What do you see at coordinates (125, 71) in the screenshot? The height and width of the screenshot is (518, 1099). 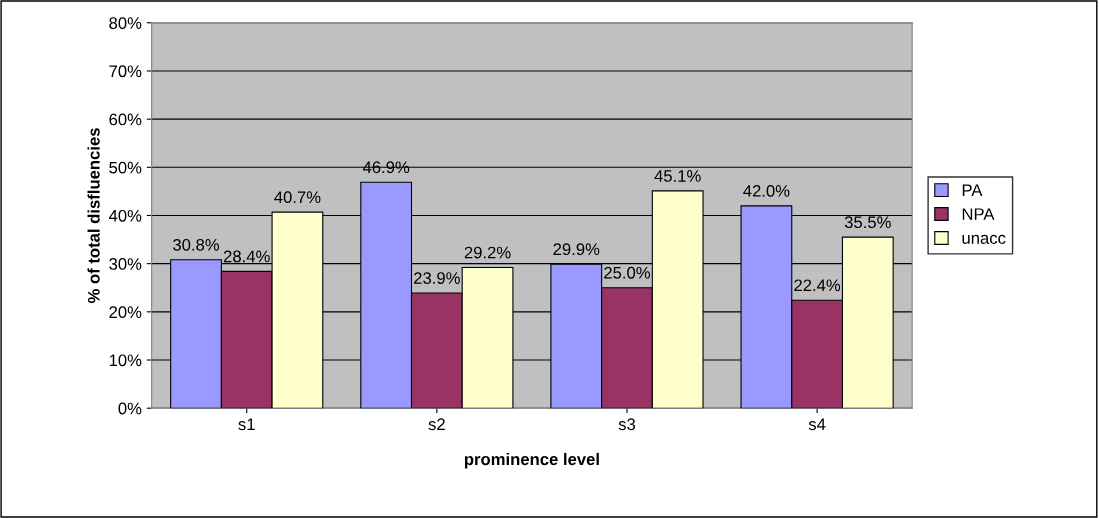 I see `y-tick-label: 70%` at bounding box center [125, 71].